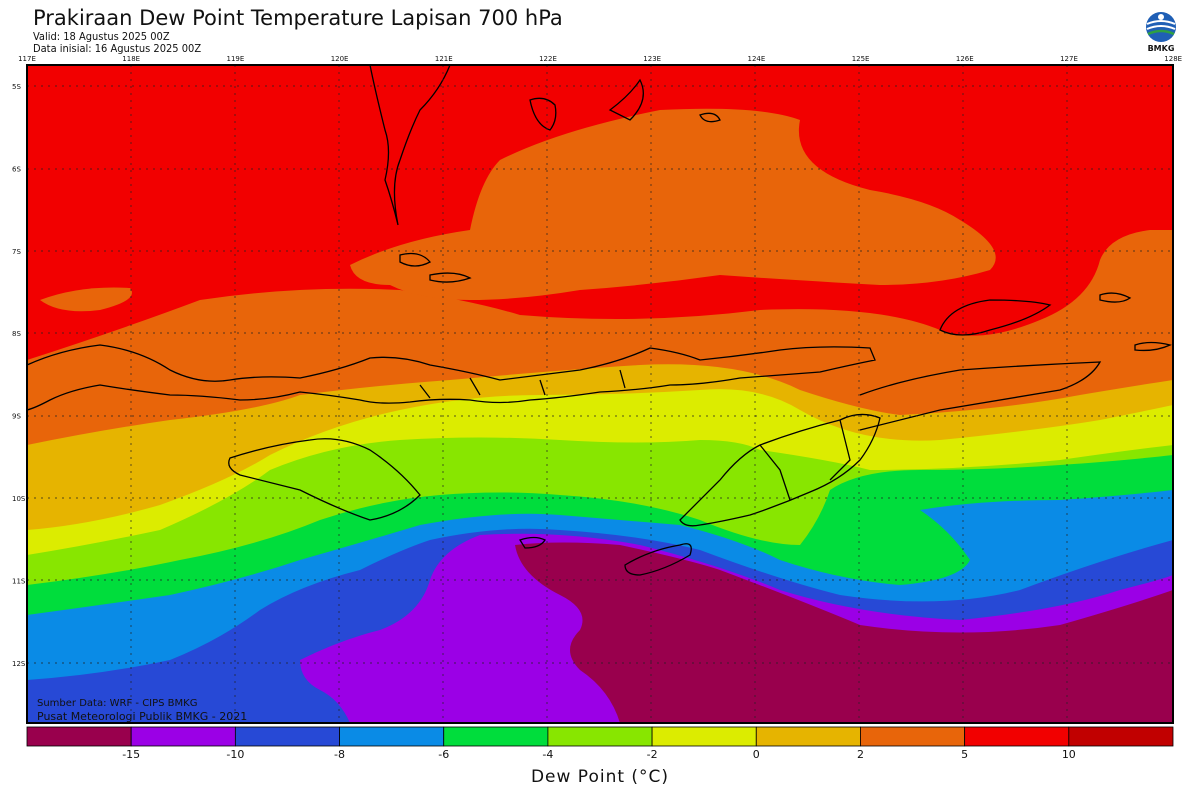  What do you see at coordinates (131, 59) in the screenshot?
I see `lon-label: 118E` at bounding box center [131, 59].